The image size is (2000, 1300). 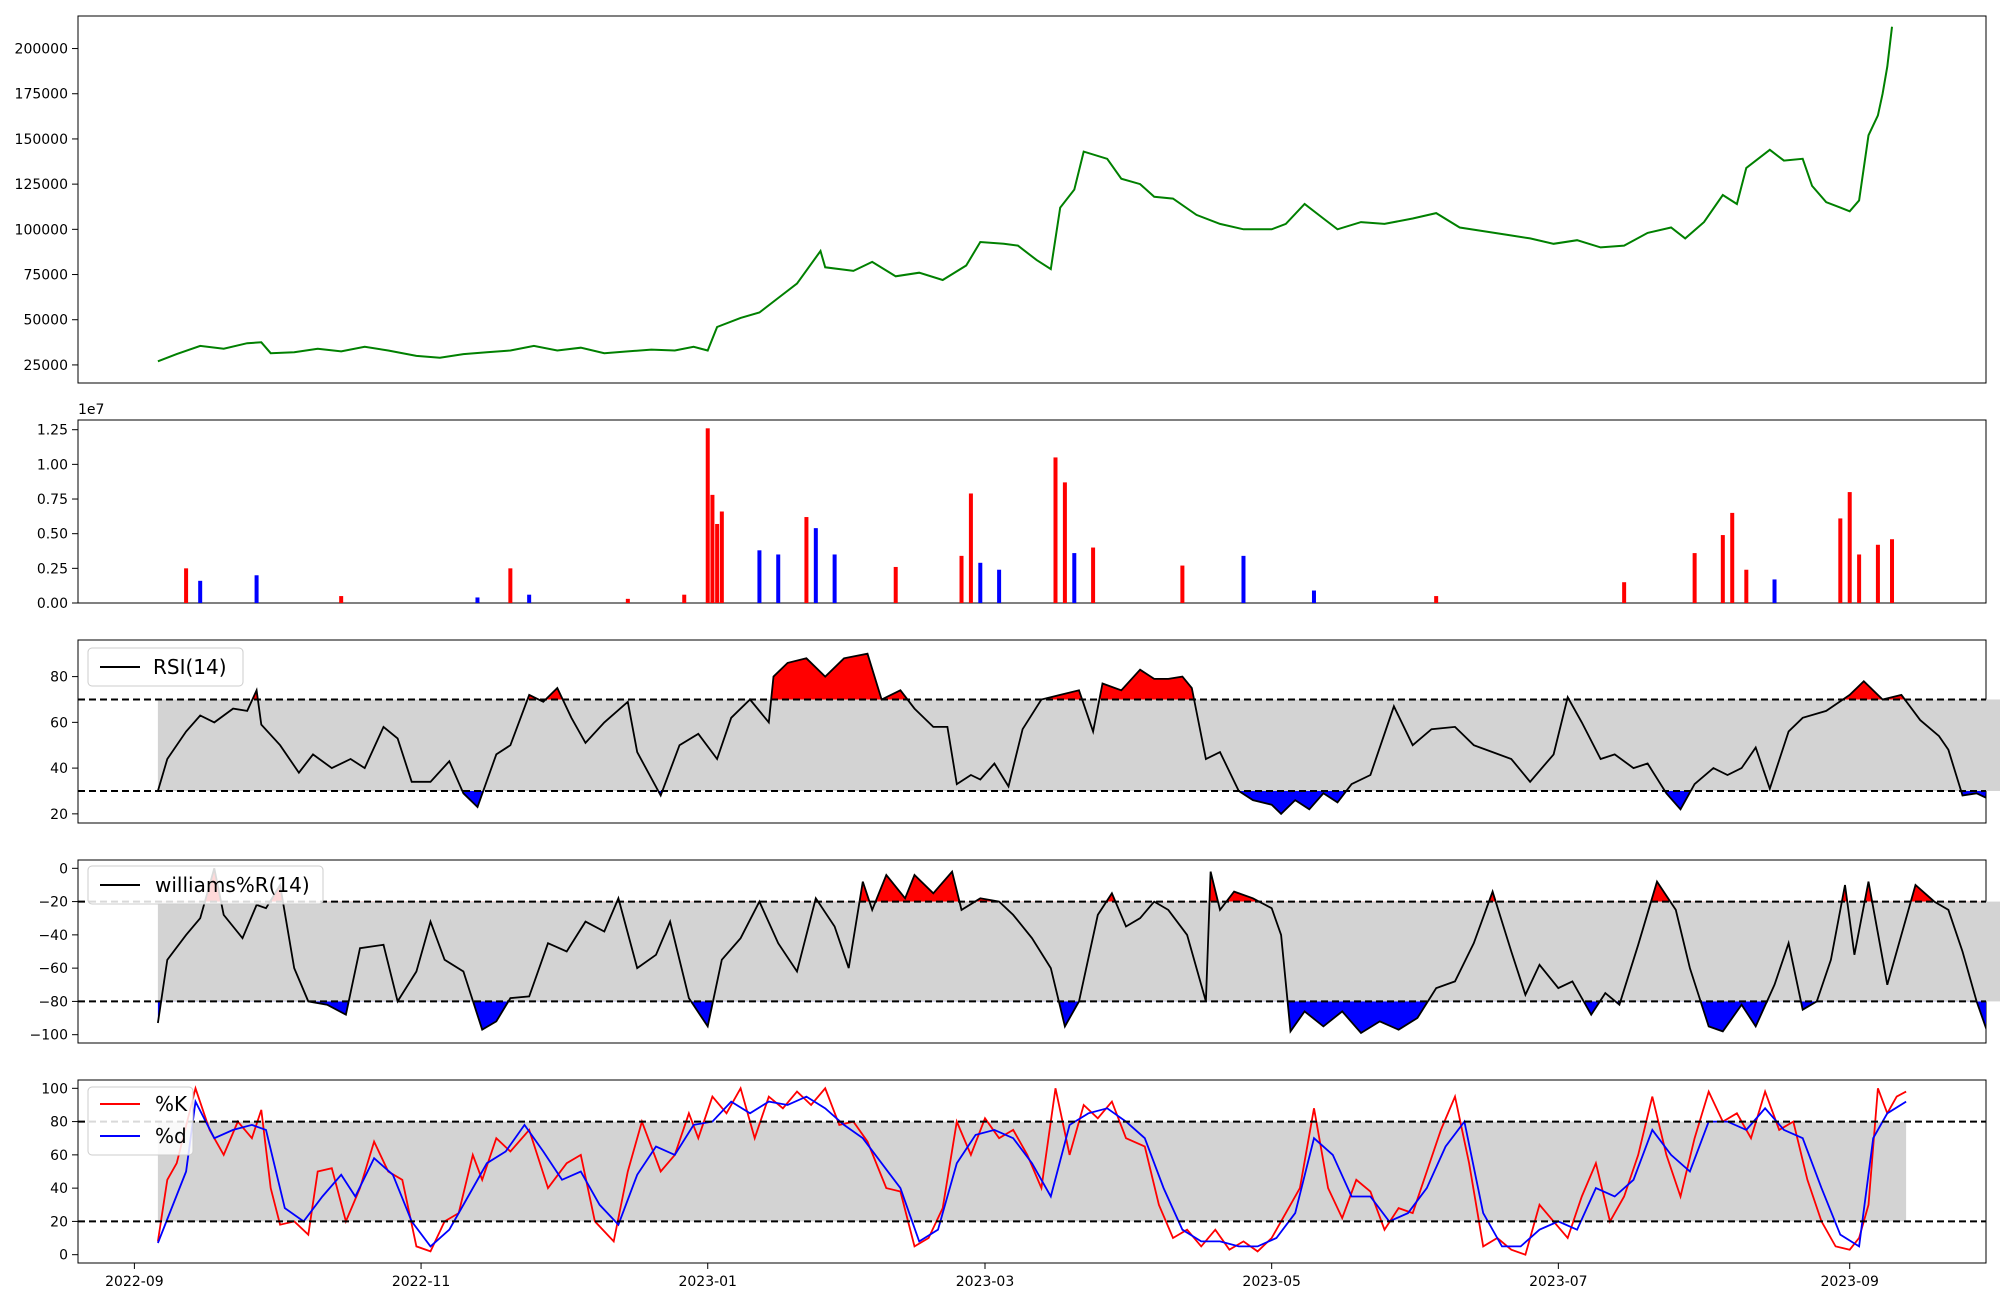 I want to click on y-tick-label: 75000, so click(x=45, y=276).